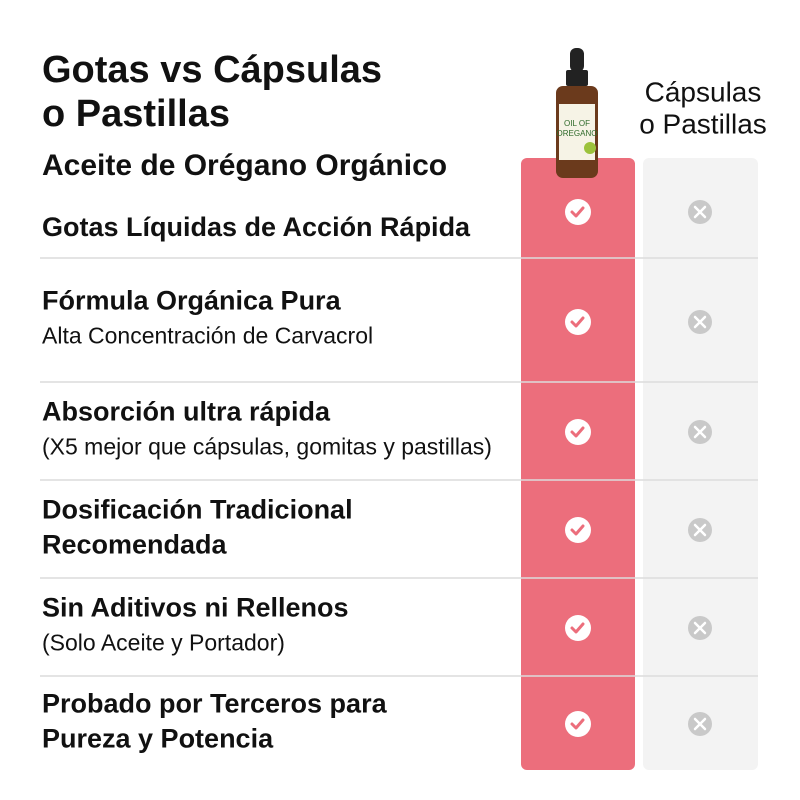  What do you see at coordinates (703, 91) in the screenshot?
I see `column-header: Cápsulas` at bounding box center [703, 91].